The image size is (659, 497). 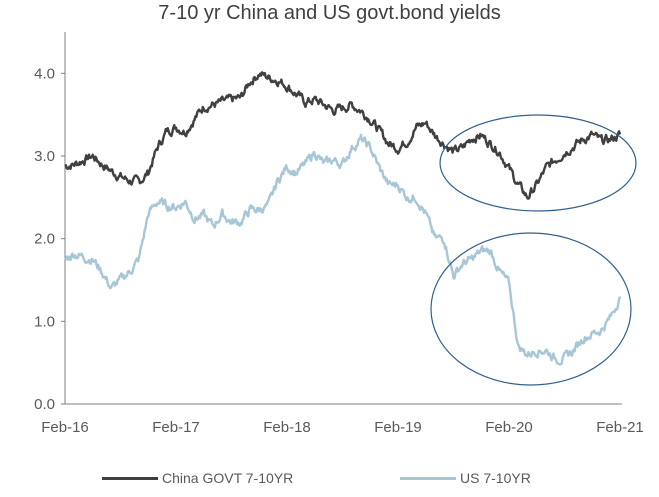 I want to click on legend-item-us: US 7-10YR, so click(x=465, y=478).